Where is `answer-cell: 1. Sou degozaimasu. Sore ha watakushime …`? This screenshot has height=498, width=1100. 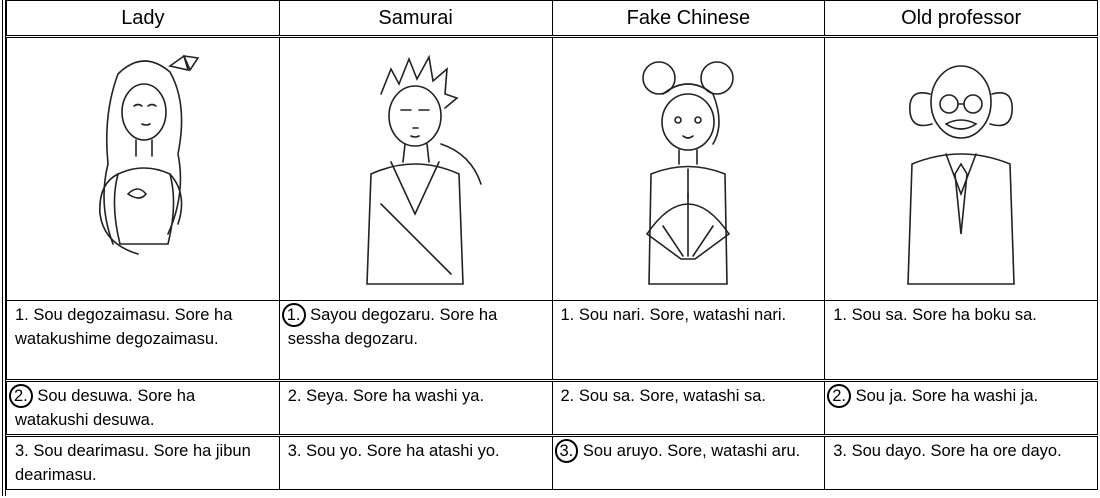
answer-cell: 1. Sou degozaimasu. Sore ha watakushime … is located at coordinates (143, 341).